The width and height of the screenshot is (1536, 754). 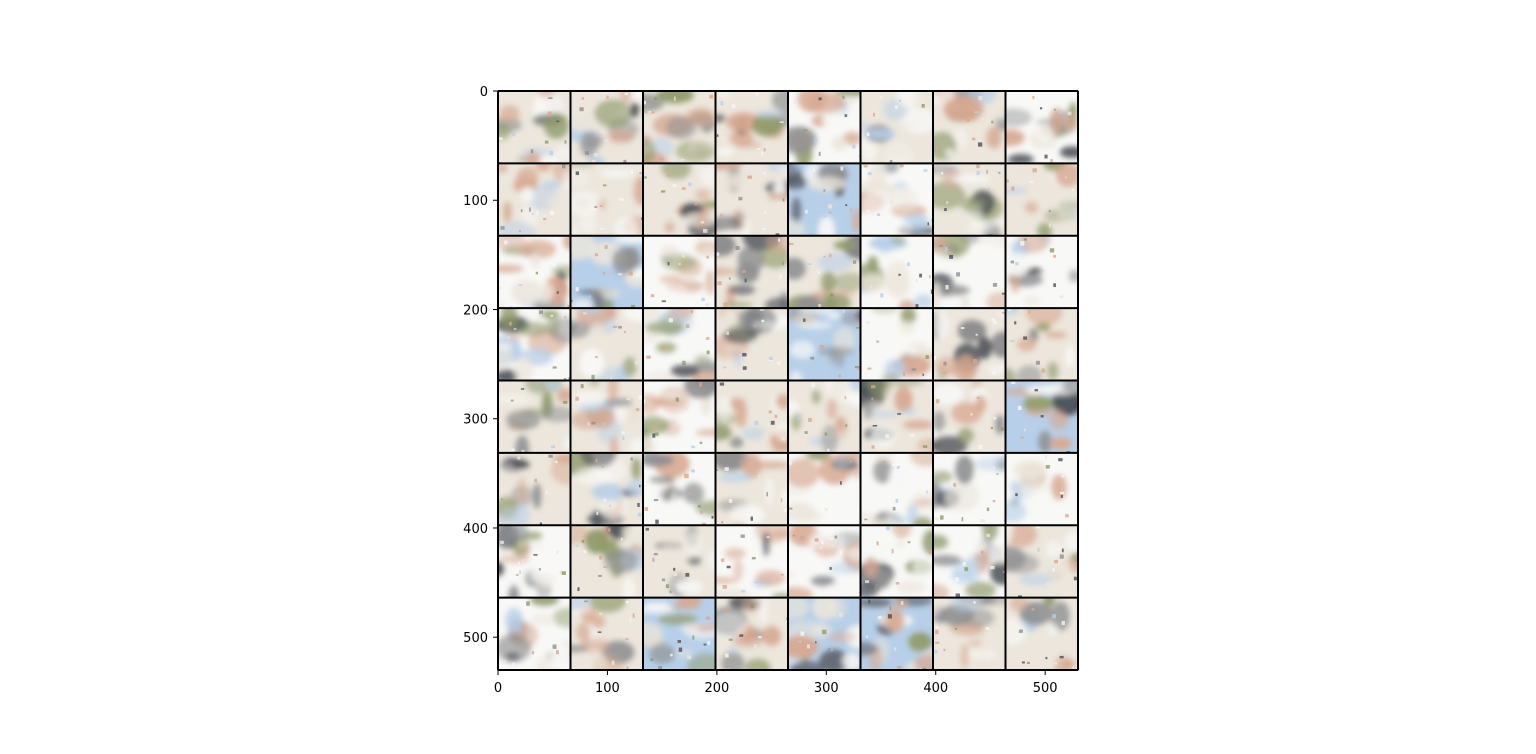 I want to click on x-tick-label: 500, so click(x=1045, y=688).